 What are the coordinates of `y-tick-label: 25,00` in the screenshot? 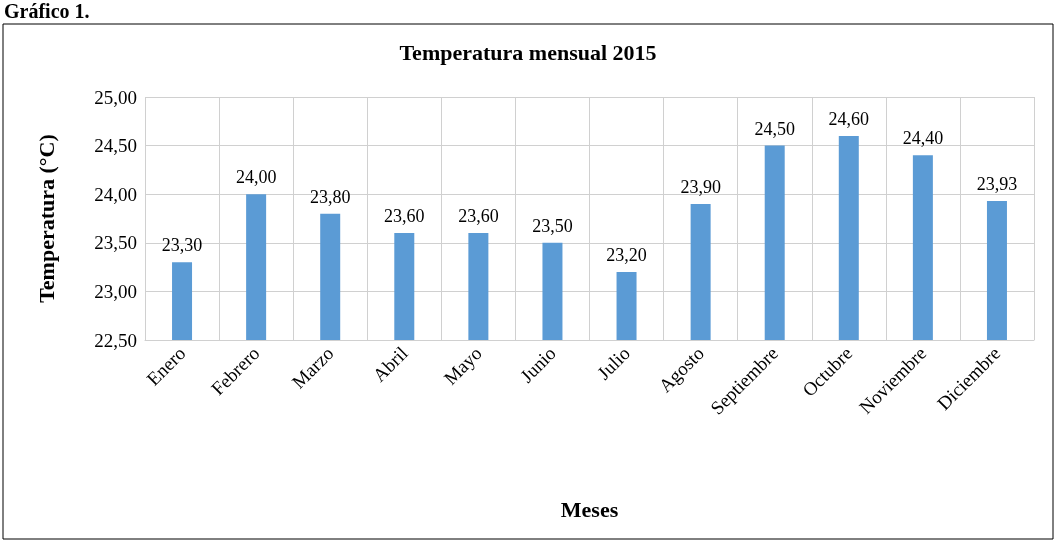 It's located at (115, 97).